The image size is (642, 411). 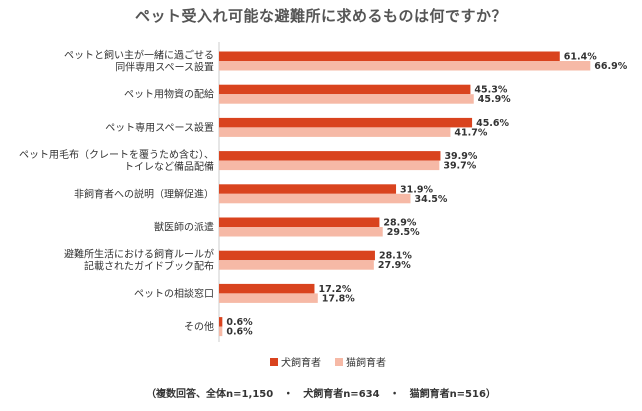 What do you see at coordinates (580, 57) in the screenshot?
I see `data-label-dog: 61.4%` at bounding box center [580, 57].